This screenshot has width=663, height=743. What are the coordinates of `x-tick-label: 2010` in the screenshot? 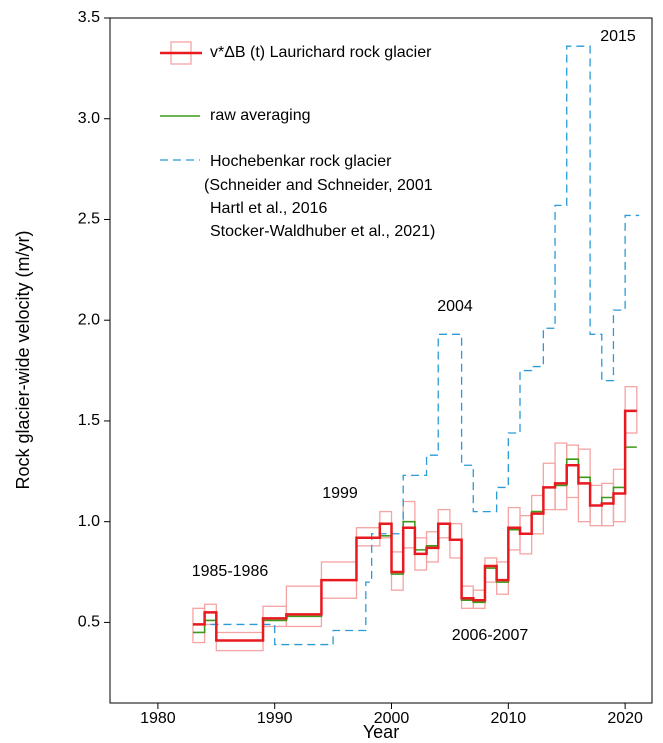 It's located at (509, 718).